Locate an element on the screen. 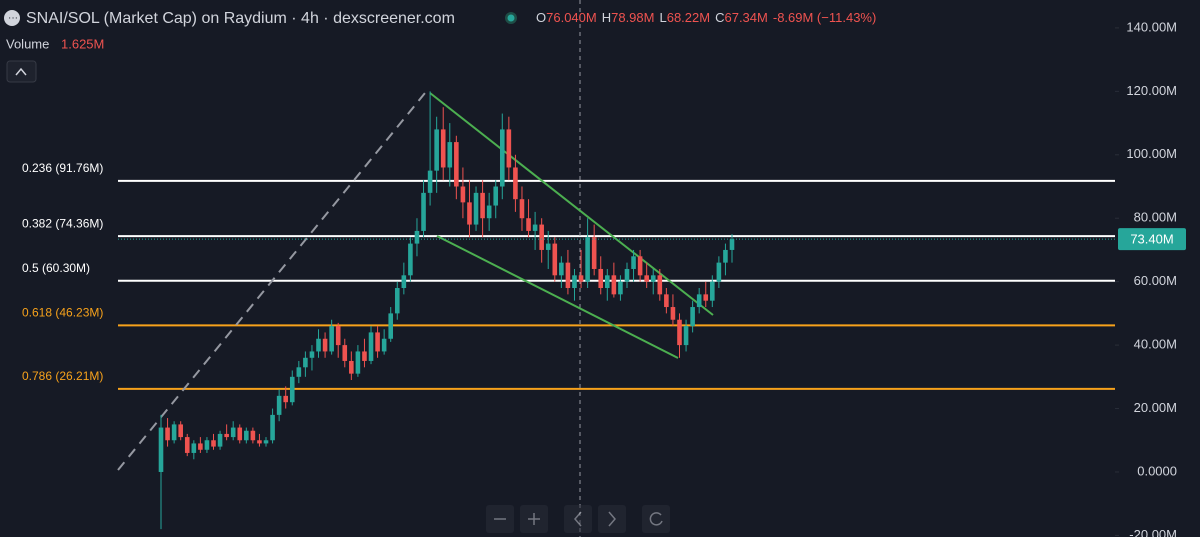 The image size is (1200, 537). last-price-label: 73.40M is located at coordinates (1151, 239).